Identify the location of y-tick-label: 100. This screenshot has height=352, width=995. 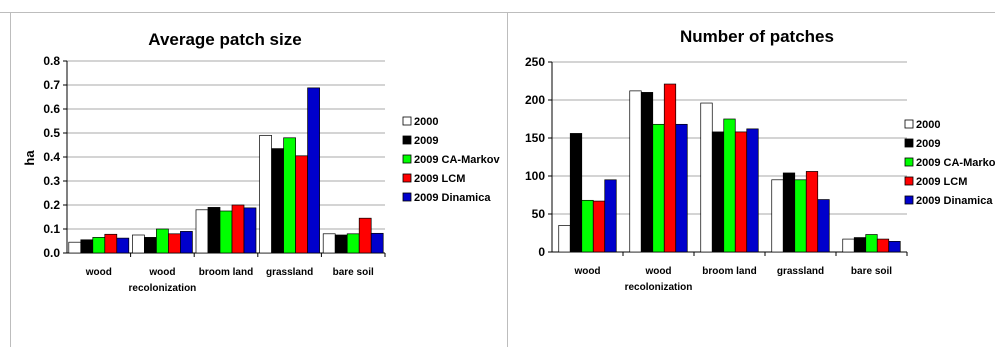
(535, 176).